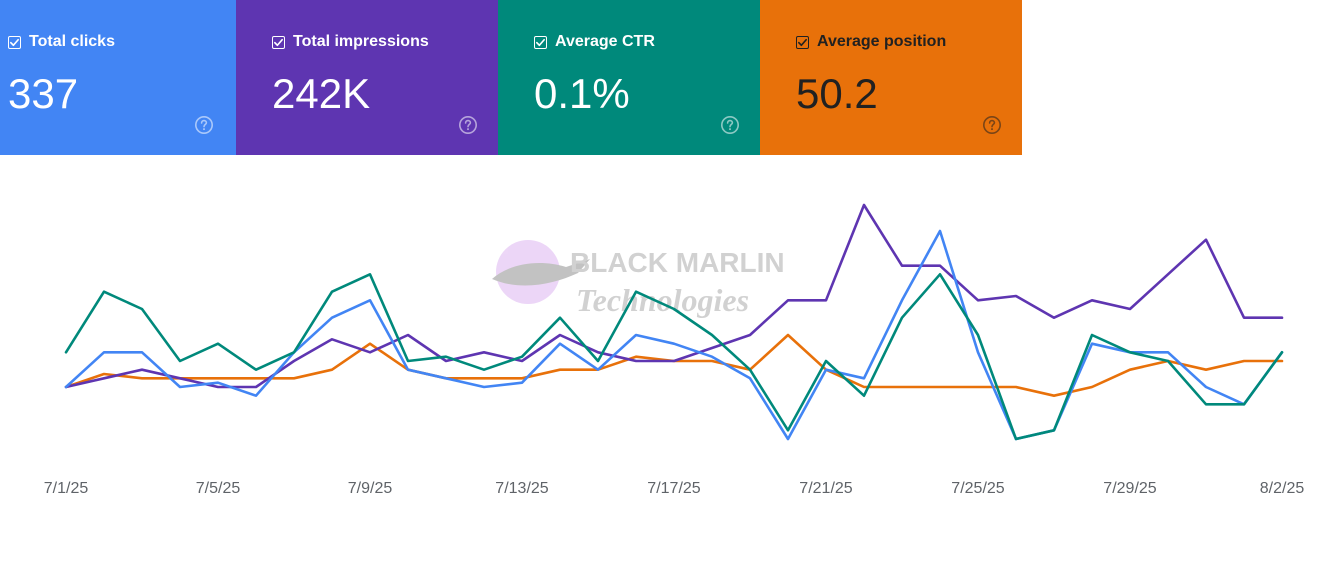 Image resolution: width=1320 pixels, height=561 pixels. I want to click on metric-value: 0.1%, so click(582, 93).